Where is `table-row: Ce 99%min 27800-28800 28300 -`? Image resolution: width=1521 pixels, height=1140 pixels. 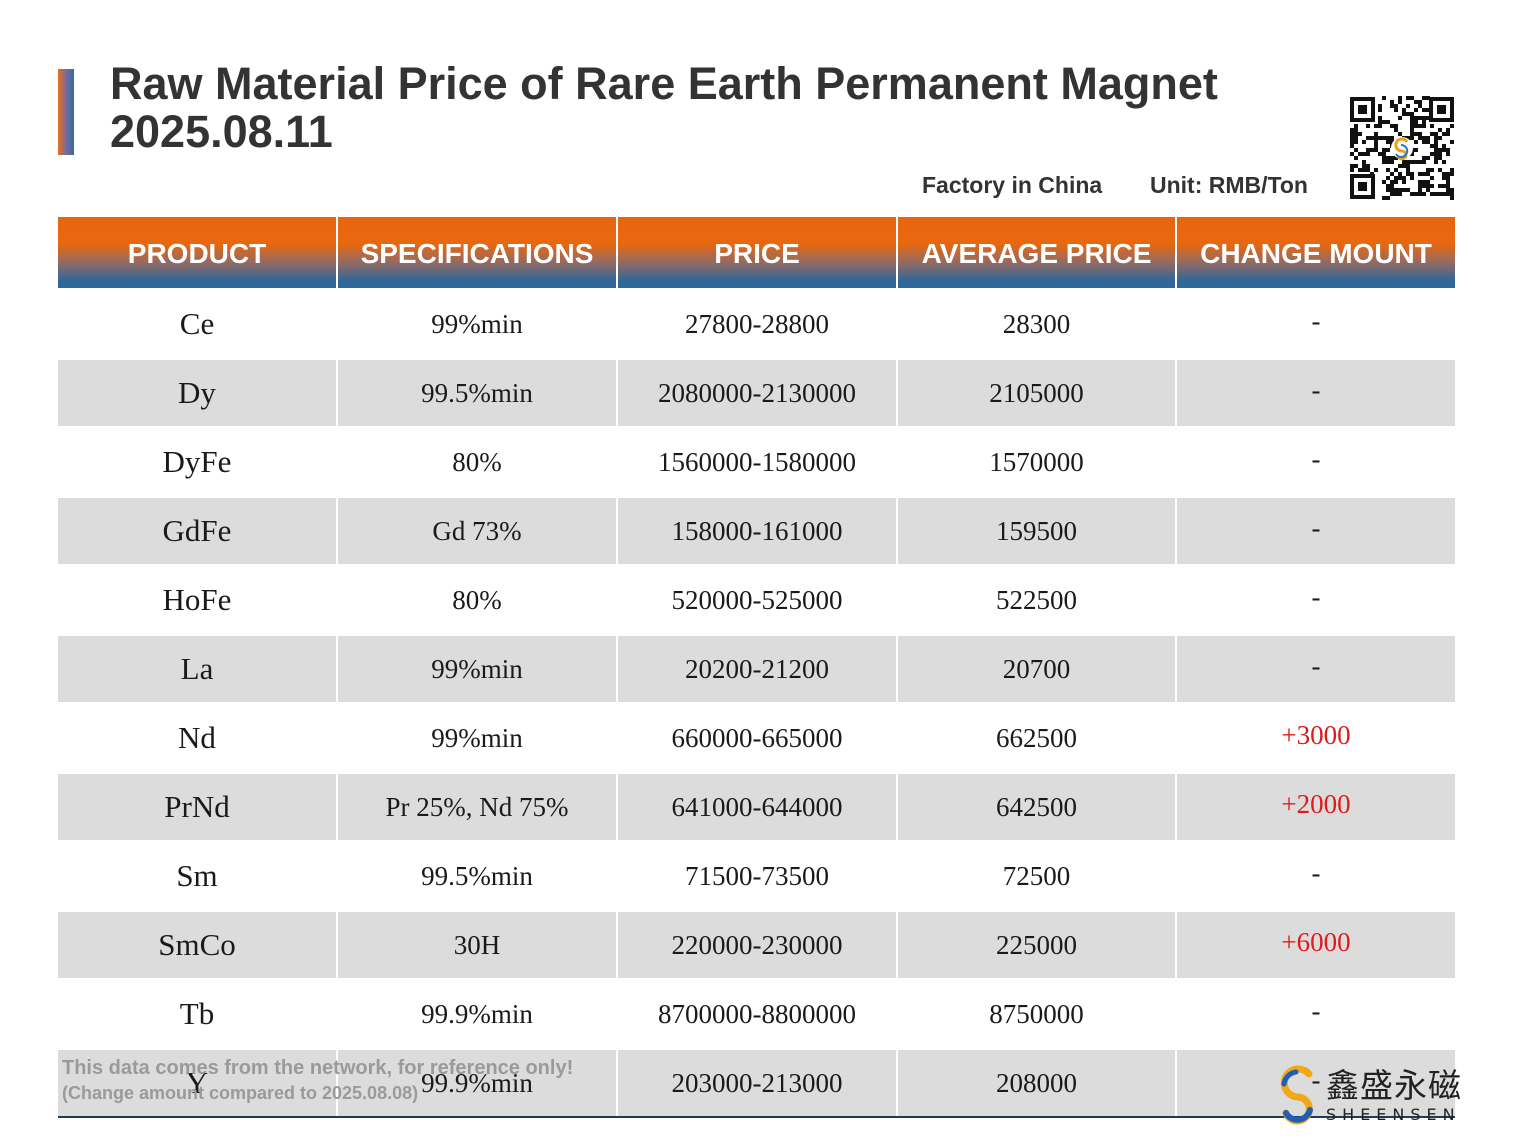
table-row: Ce 99%min 27800-28800 28300 - is located at coordinates (756, 323).